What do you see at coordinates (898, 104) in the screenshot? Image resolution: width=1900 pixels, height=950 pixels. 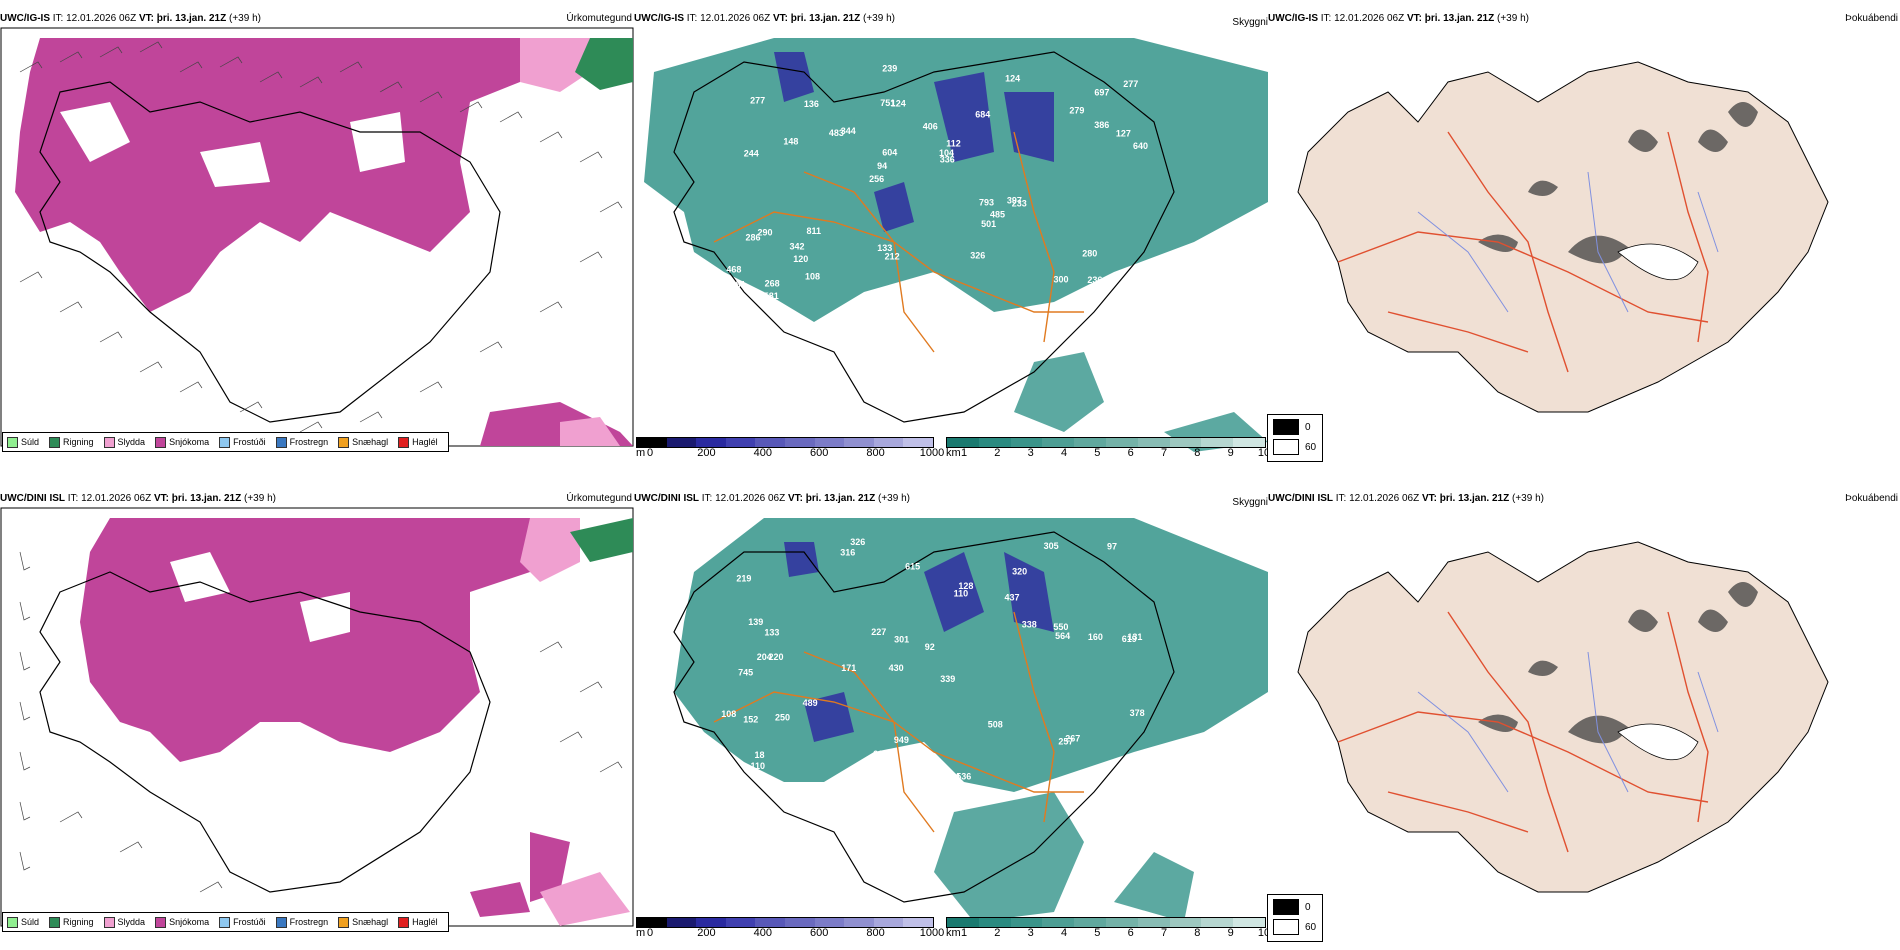 I see `ceiling-value-label: 124` at bounding box center [898, 104].